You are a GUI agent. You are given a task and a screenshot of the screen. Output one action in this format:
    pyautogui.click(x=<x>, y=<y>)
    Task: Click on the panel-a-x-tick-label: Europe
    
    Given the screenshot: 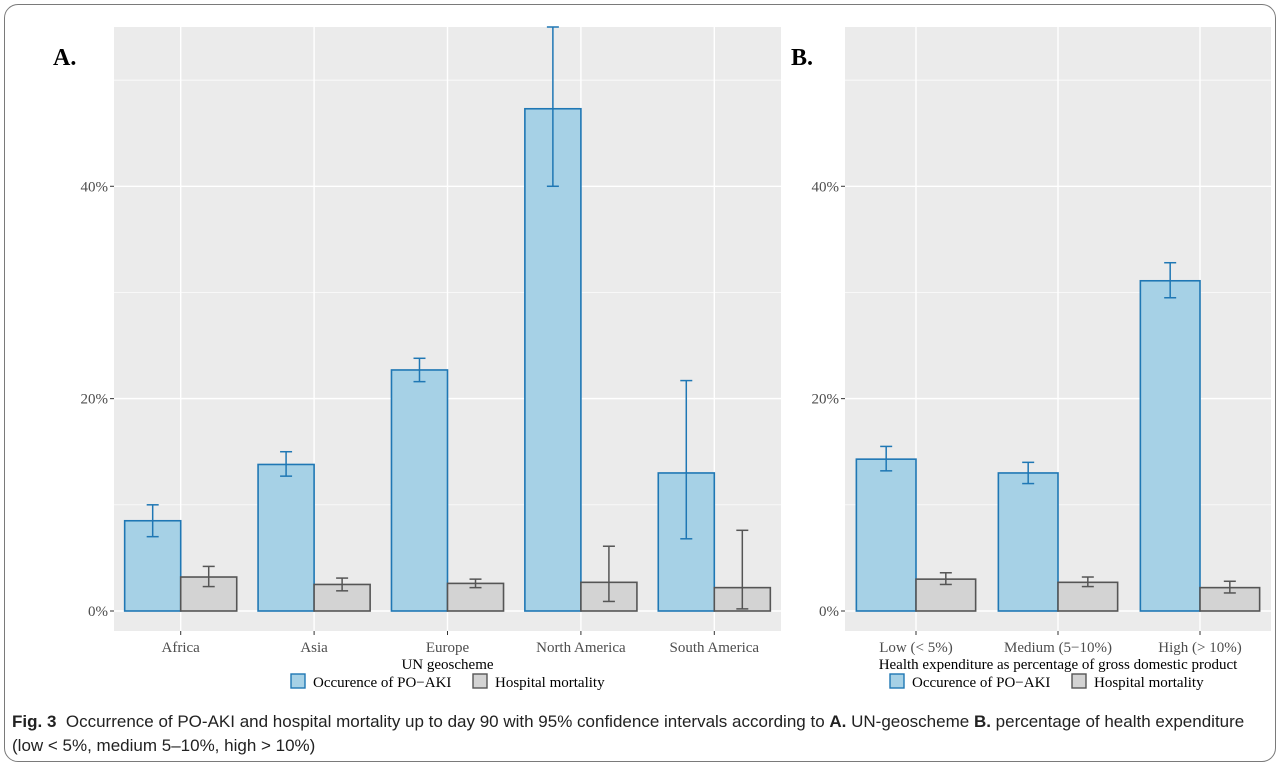 What is the action you would take?
    pyautogui.click(x=448, y=648)
    